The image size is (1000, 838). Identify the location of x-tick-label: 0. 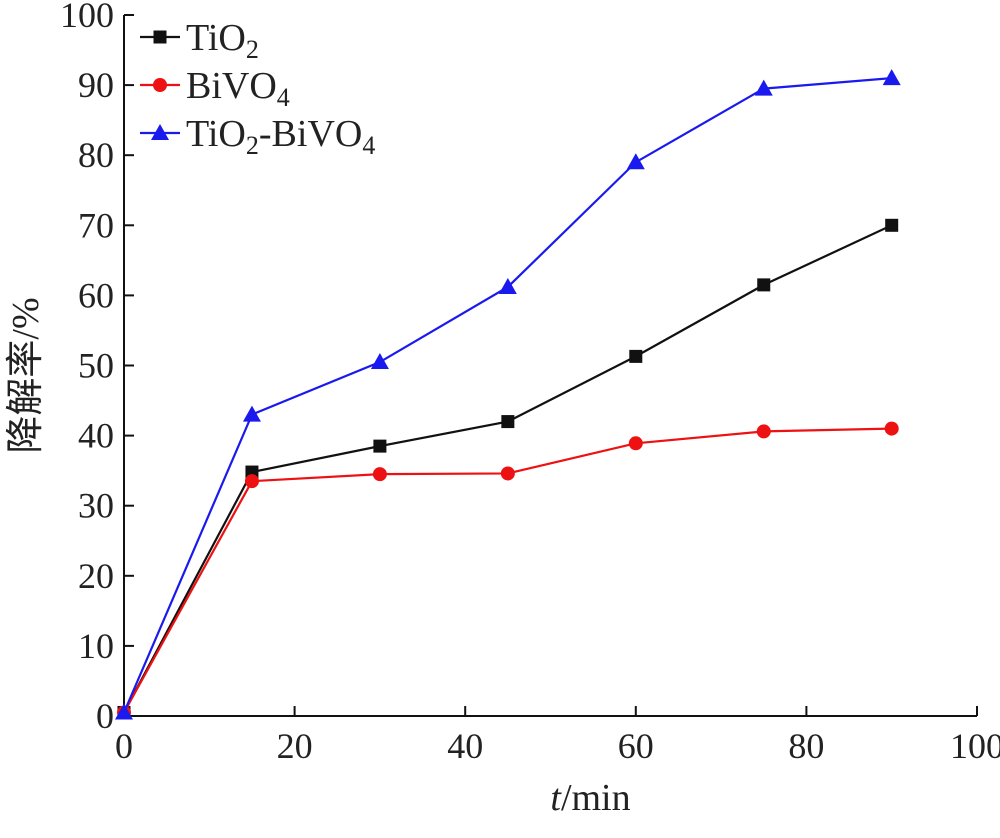
(124, 746).